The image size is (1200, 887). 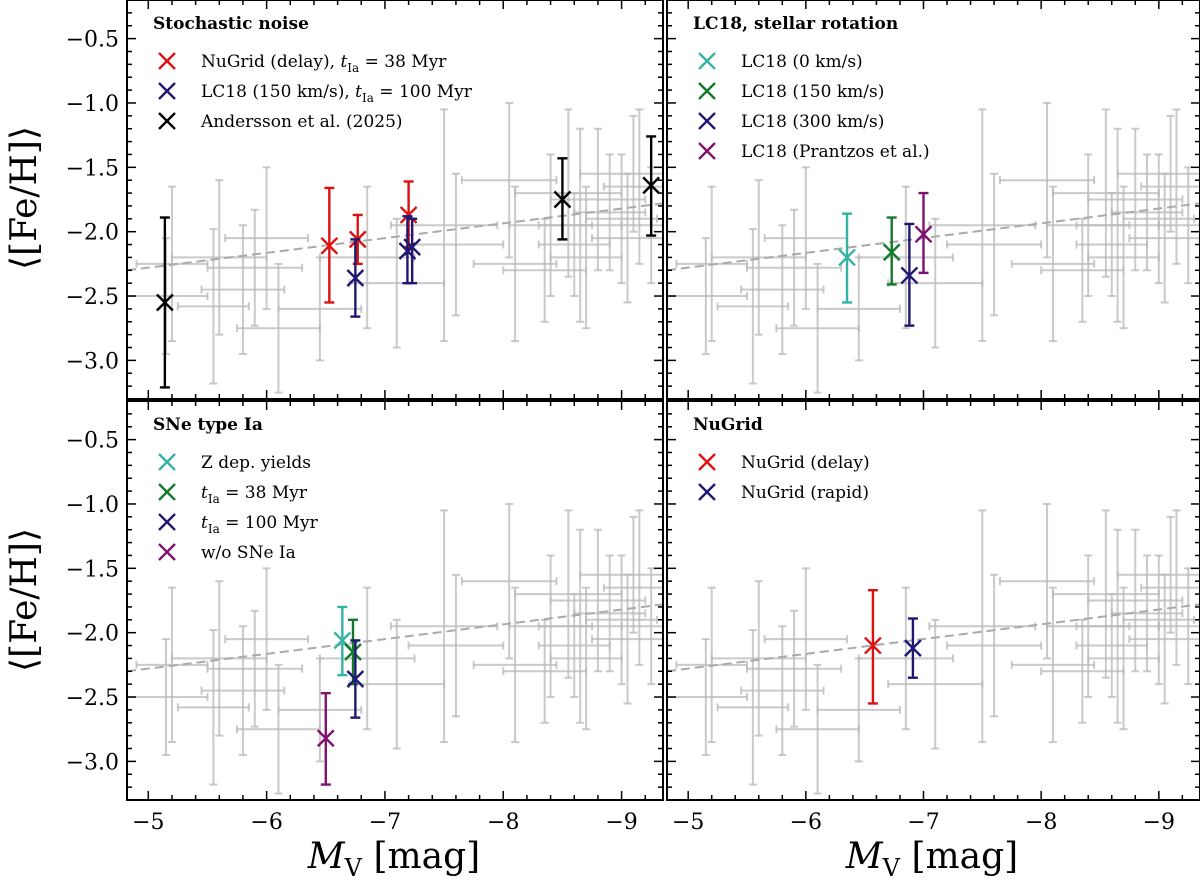 What do you see at coordinates (812, 122) in the screenshot?
I see `legend-label-text: LC18 (300 km/s)` at bounding box center [812, 122].